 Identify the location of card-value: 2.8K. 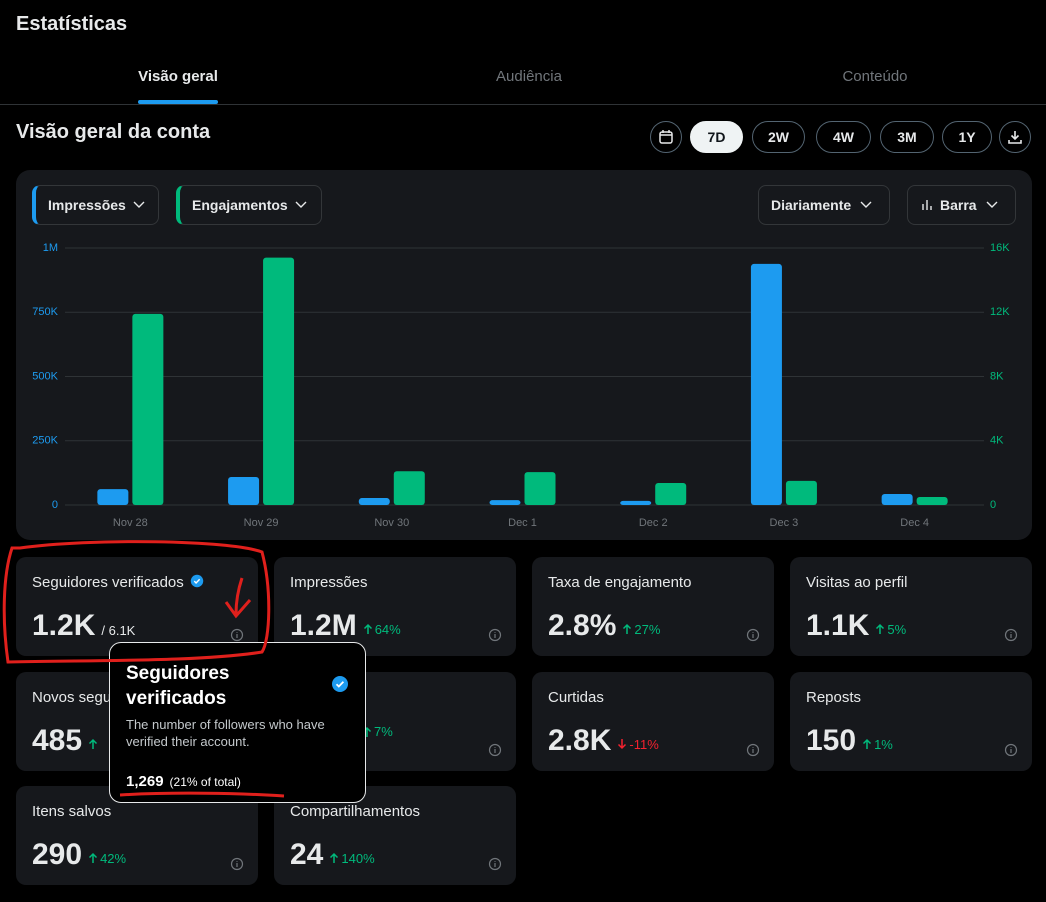
(580, 740).